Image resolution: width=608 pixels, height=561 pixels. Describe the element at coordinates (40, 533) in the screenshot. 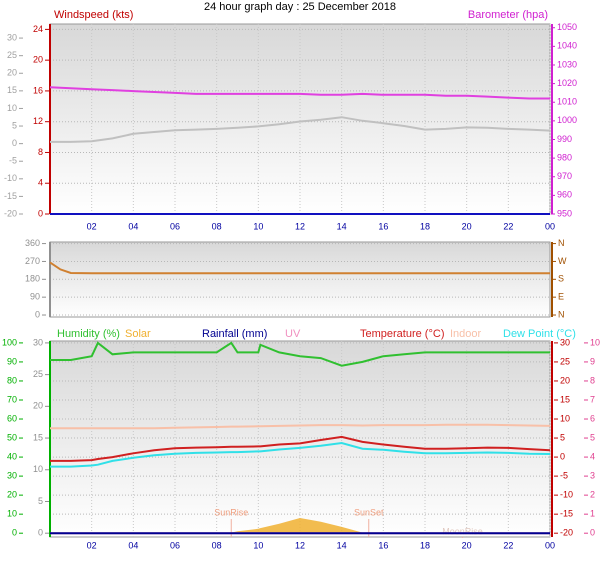

I see `y2-tick-label: 0` at that location.